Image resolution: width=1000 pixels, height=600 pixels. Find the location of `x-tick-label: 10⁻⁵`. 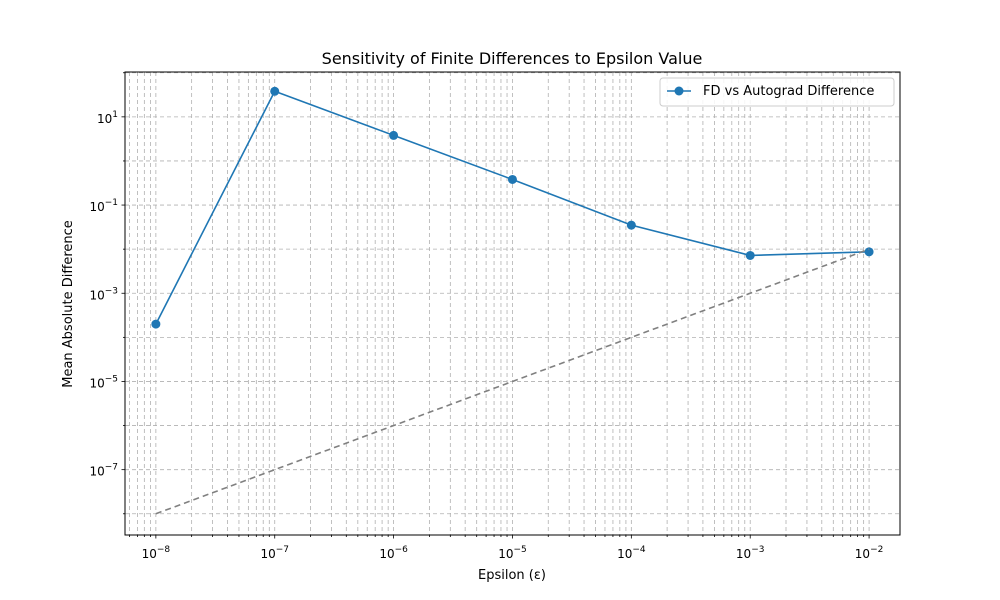

x-tick-label: 10⁻⁵ is located at coordinates (512, 553).